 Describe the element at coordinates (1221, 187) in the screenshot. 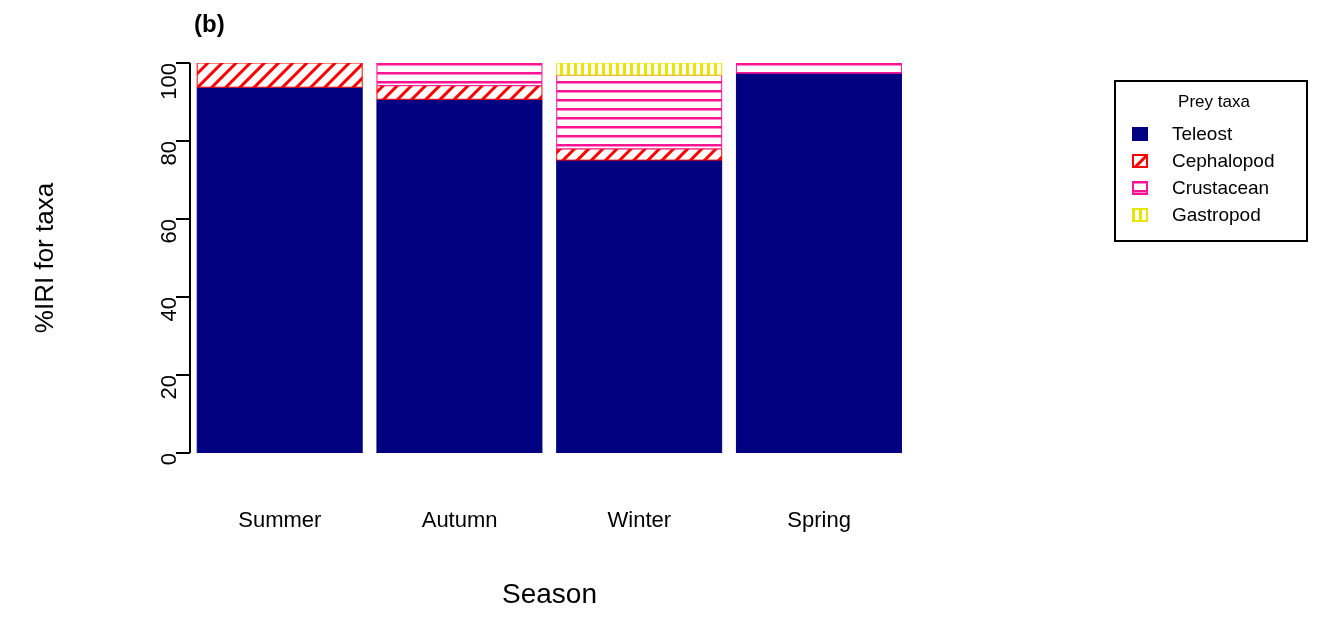

I see `legend-label: Crustacean` at that location.